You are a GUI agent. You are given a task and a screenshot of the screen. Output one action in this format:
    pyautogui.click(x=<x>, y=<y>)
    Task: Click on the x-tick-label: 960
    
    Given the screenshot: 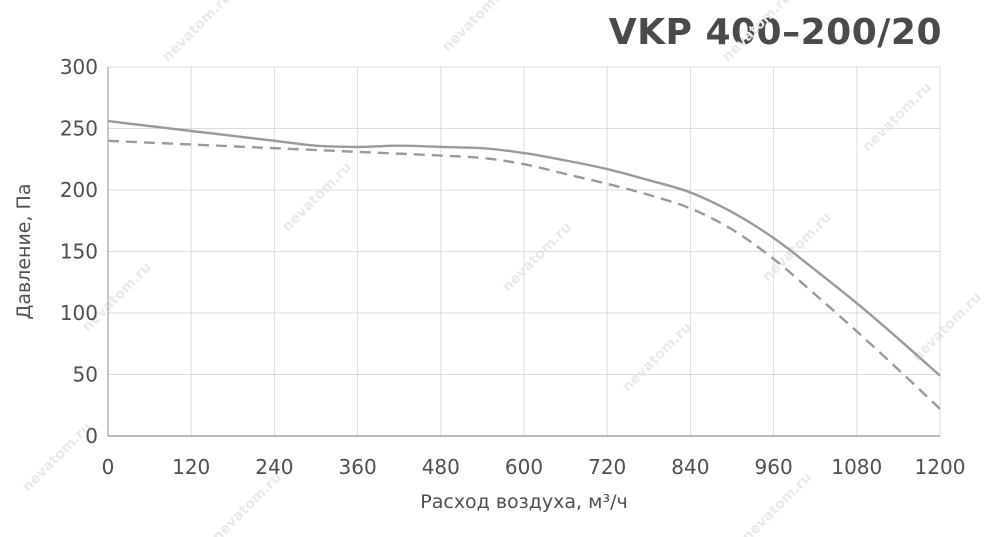 What is the action you would take?
    pyautogui.click(x=774, y=467)
    